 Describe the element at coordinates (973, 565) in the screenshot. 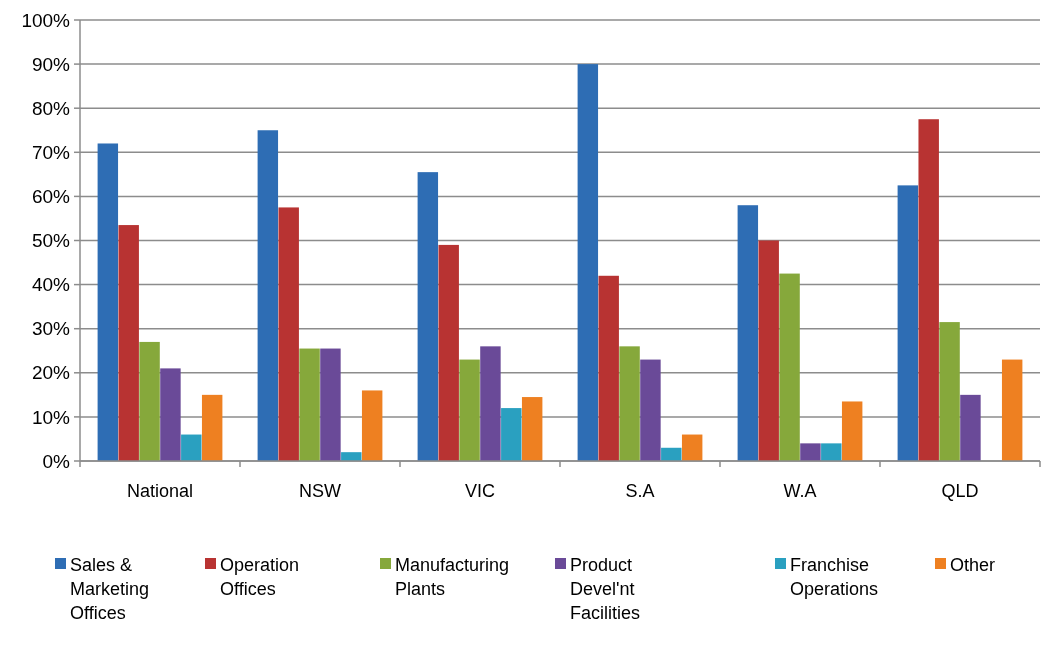

I see `legend-label: Other` at that location.